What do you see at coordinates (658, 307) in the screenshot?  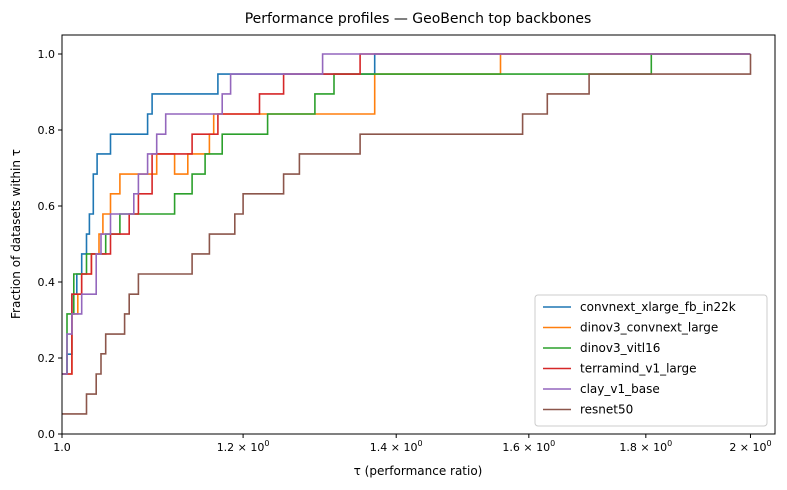 I see `legend-label: convnext_xlarge_fb_in22k` at bounding box center [658, 307].